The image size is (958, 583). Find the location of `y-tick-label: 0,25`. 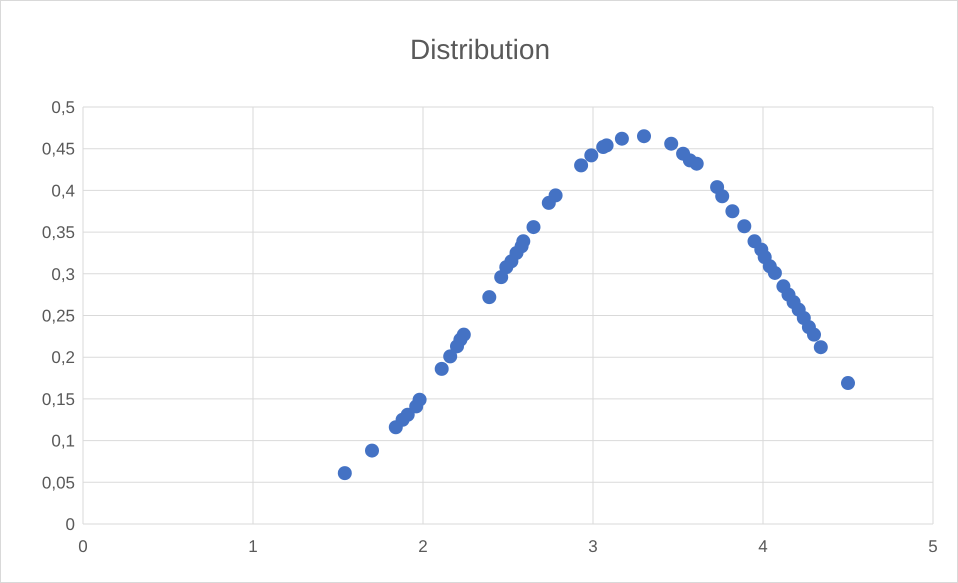

y-tick-label: 0,25 is located at coordinates (58, 316).